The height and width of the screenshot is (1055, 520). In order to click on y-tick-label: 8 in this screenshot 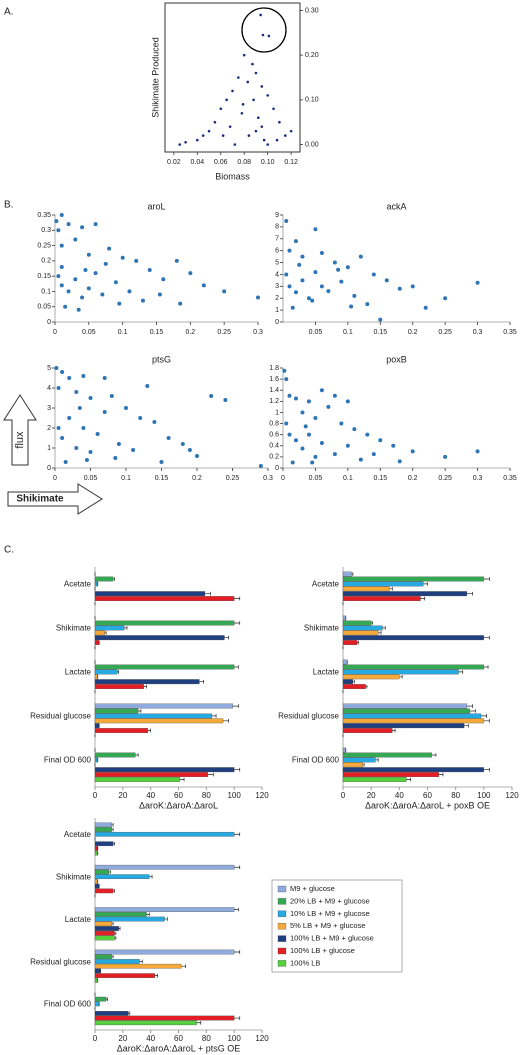, I will do `click(277, 227)`.